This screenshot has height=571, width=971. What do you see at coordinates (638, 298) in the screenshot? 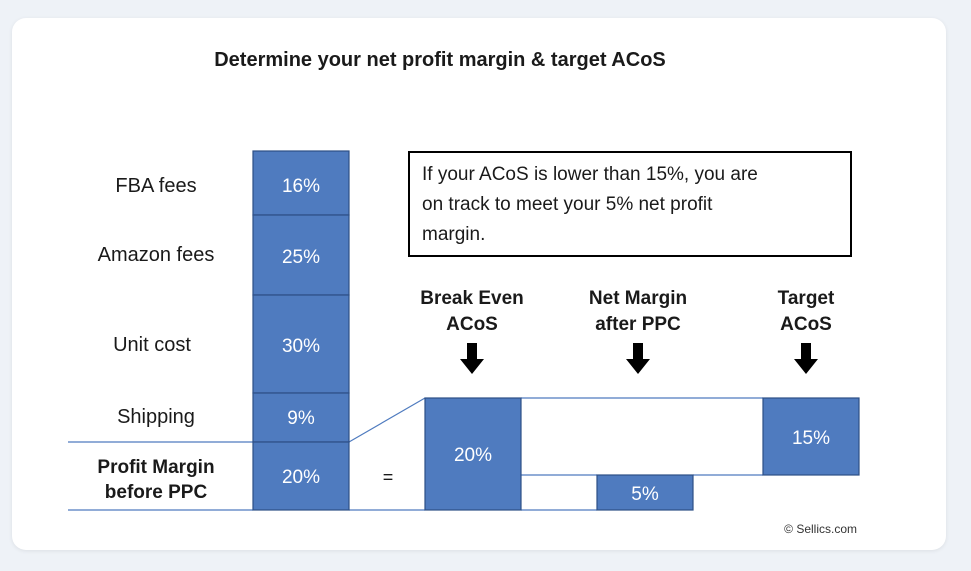
I see `net-margin-header-line1: Net Margin` at bounding box center [638, 298].